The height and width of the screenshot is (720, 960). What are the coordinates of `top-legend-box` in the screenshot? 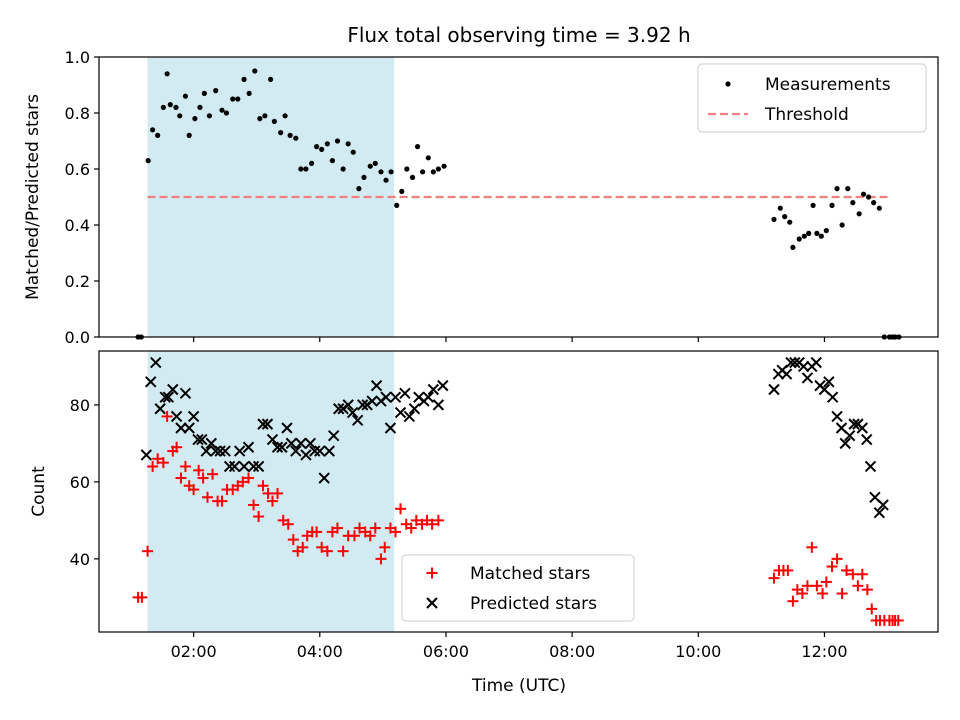 It's located at (812, 98).